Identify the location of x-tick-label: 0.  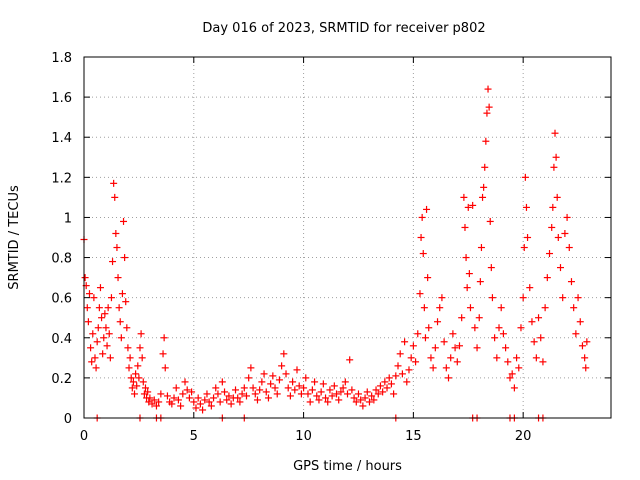
(84, 436).